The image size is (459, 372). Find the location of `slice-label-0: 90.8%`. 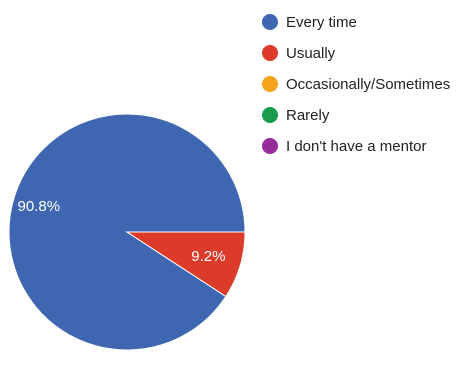

slice-label-0: 90.8% is located at coordinates (39, 206).